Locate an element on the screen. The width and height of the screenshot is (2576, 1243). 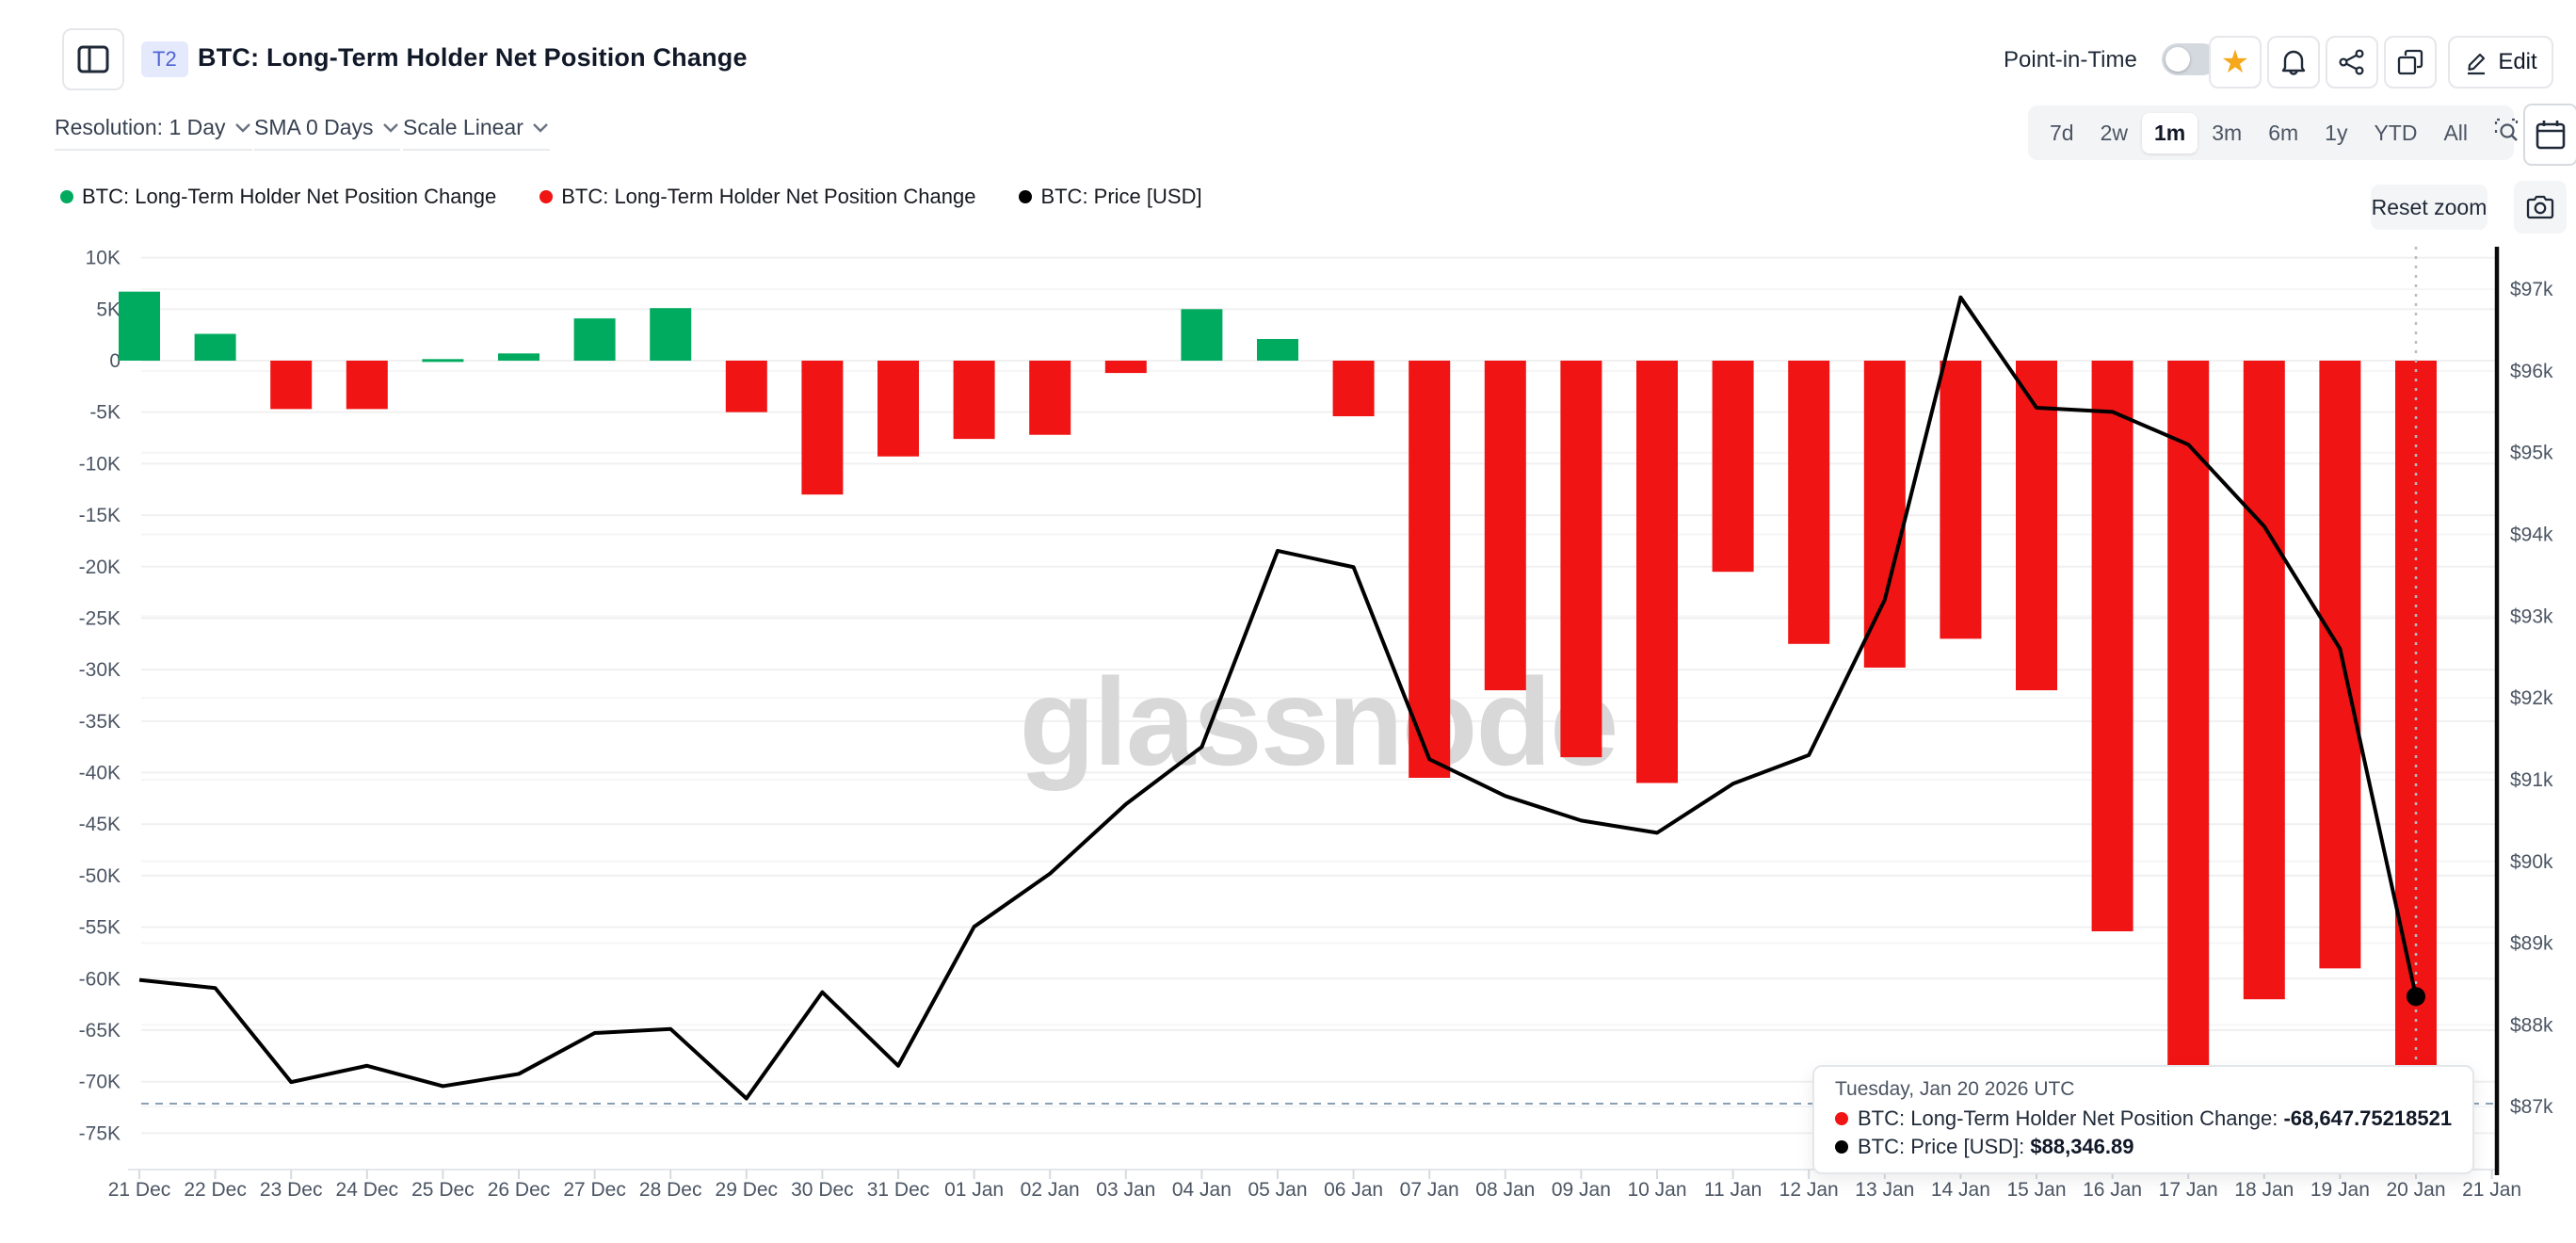
x-axis-label: 15 Jan is located at coordinates (2036, 1190).